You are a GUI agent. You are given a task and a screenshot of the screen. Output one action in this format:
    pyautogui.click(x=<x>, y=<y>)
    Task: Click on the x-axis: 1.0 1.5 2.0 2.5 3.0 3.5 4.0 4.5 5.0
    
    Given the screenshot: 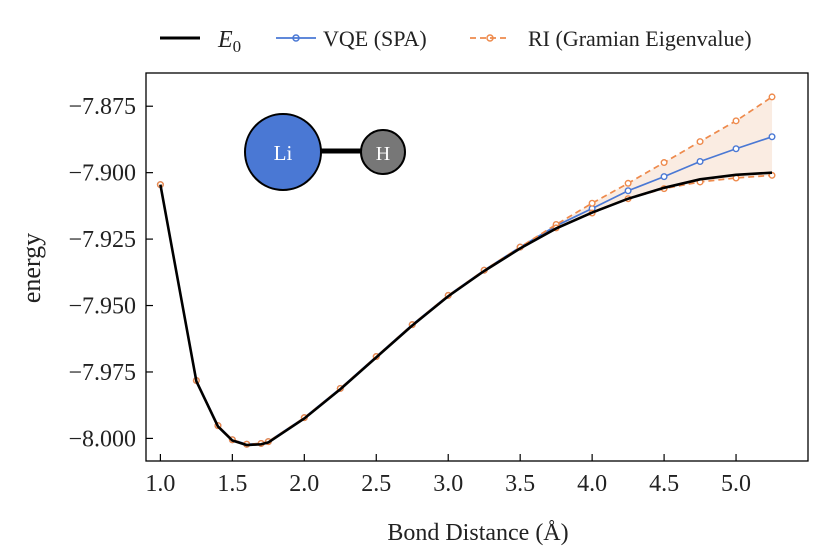 What is the action you would take?
    pyautogui.click(x=448, y=475)
    